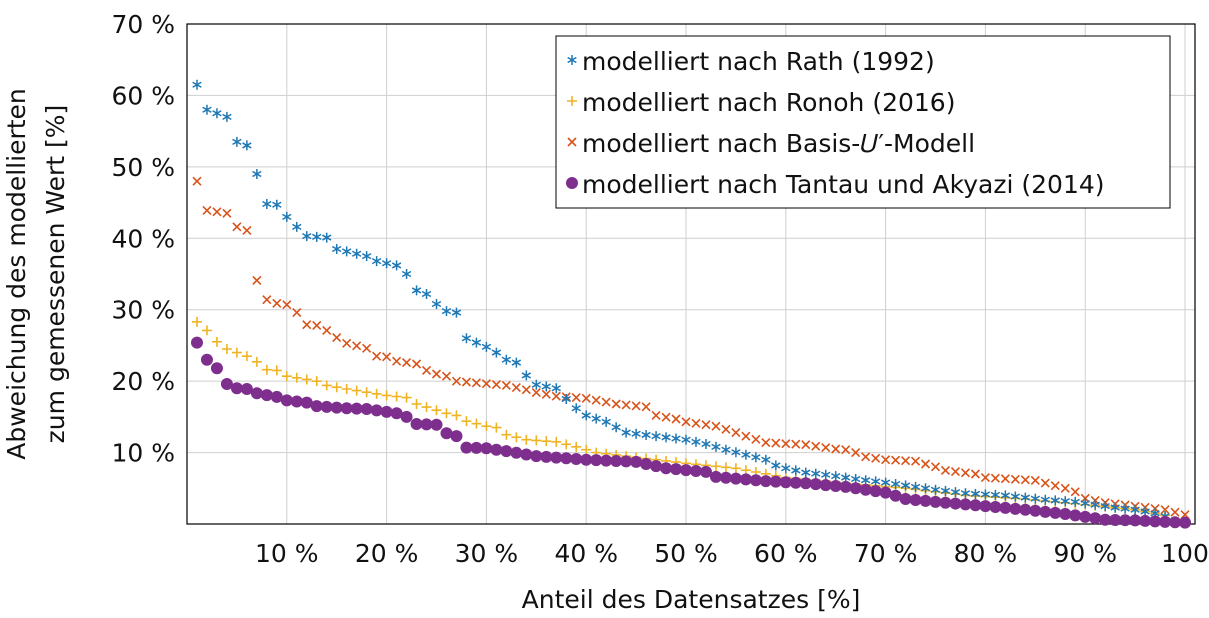  Describe the element at coordinates (572, 183) in the screenshot. I see `legend-marker` at that location.